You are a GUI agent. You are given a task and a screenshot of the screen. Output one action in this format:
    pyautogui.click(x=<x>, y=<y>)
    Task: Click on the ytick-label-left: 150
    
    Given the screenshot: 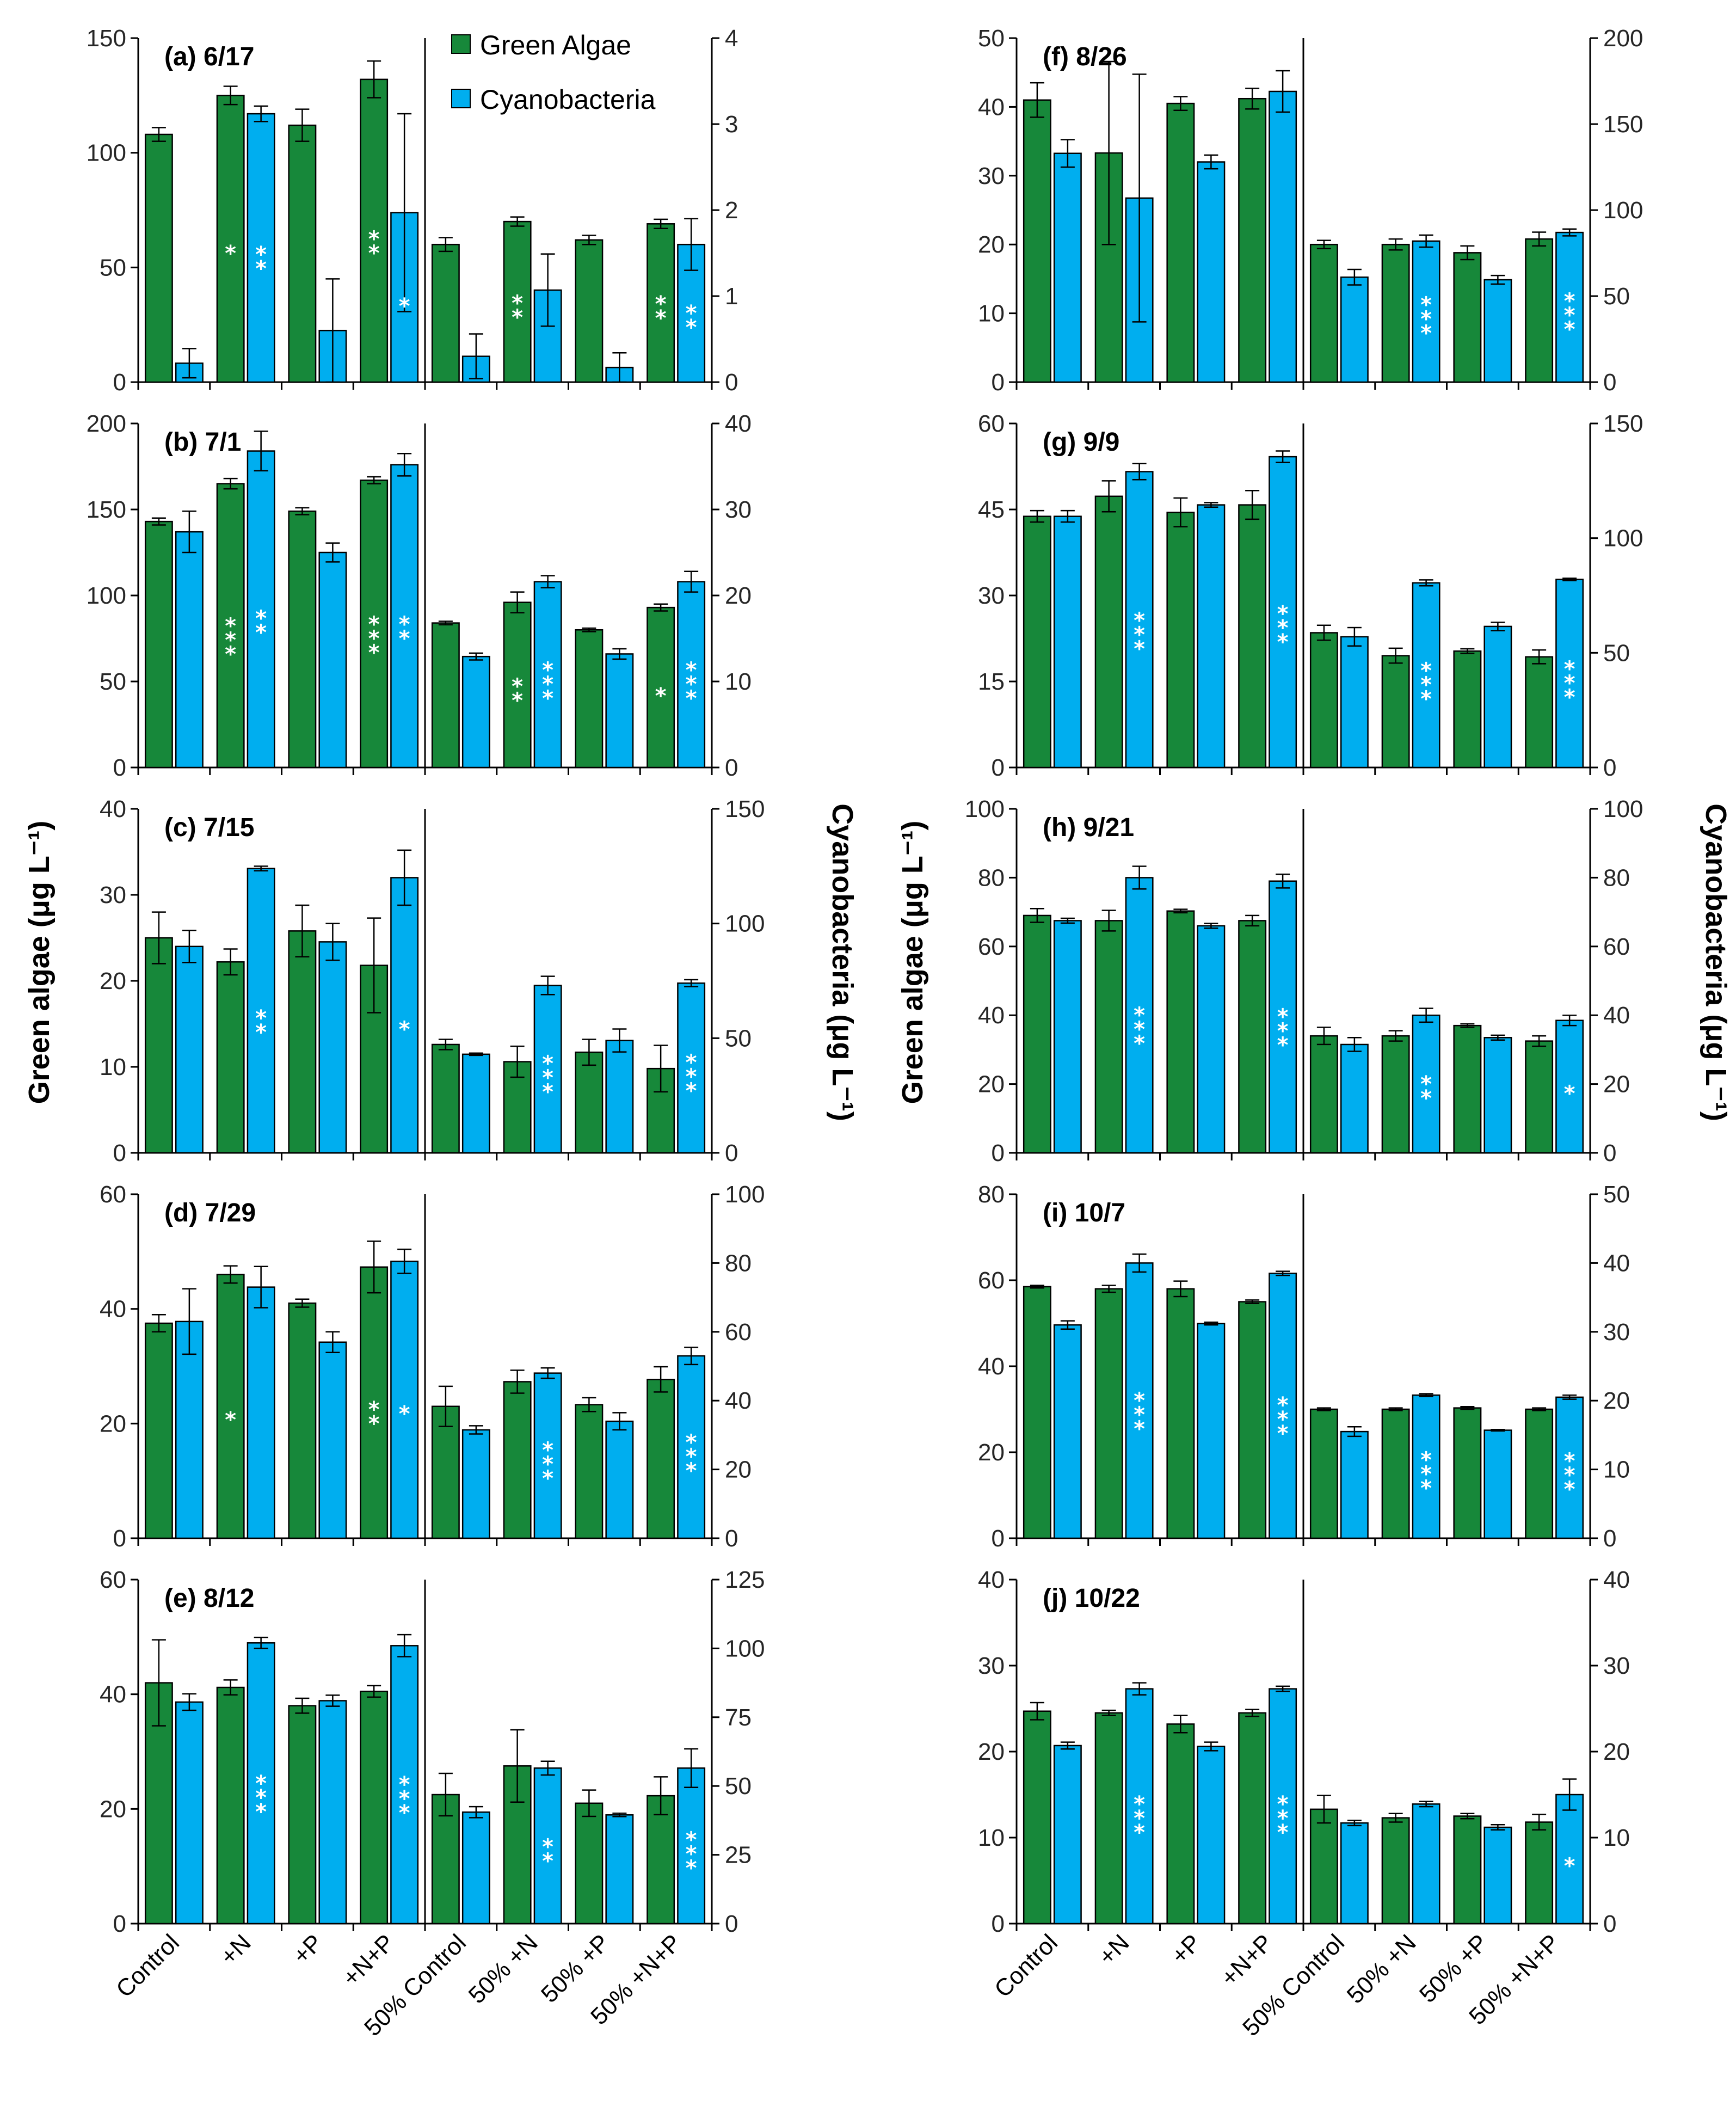 What is the action you would take?
    pyautogui.click(x=106, y=38)
    